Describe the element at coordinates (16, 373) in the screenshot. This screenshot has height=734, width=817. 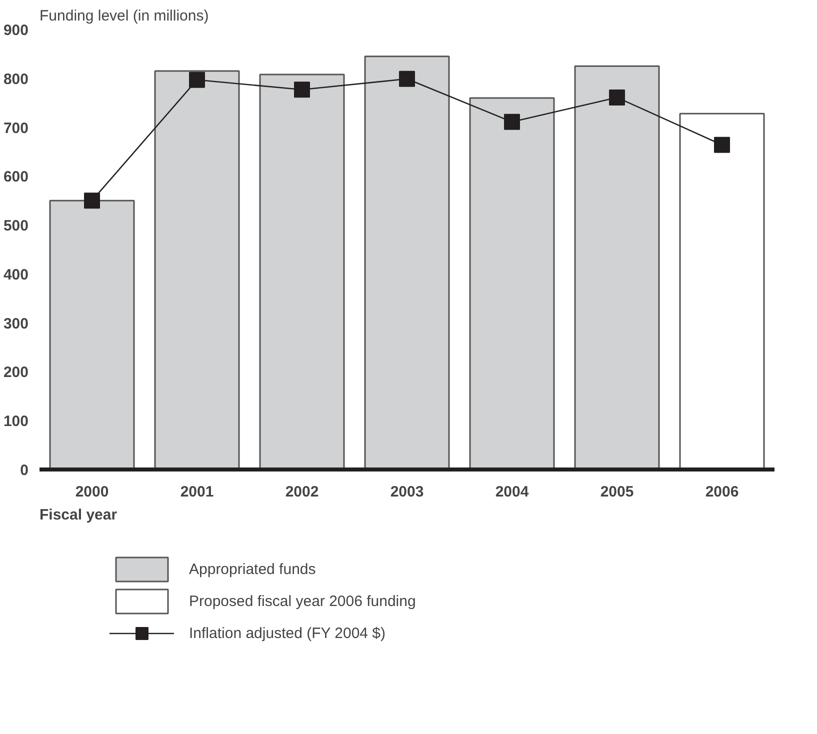
I see `y-tick-label: 200` at that location.